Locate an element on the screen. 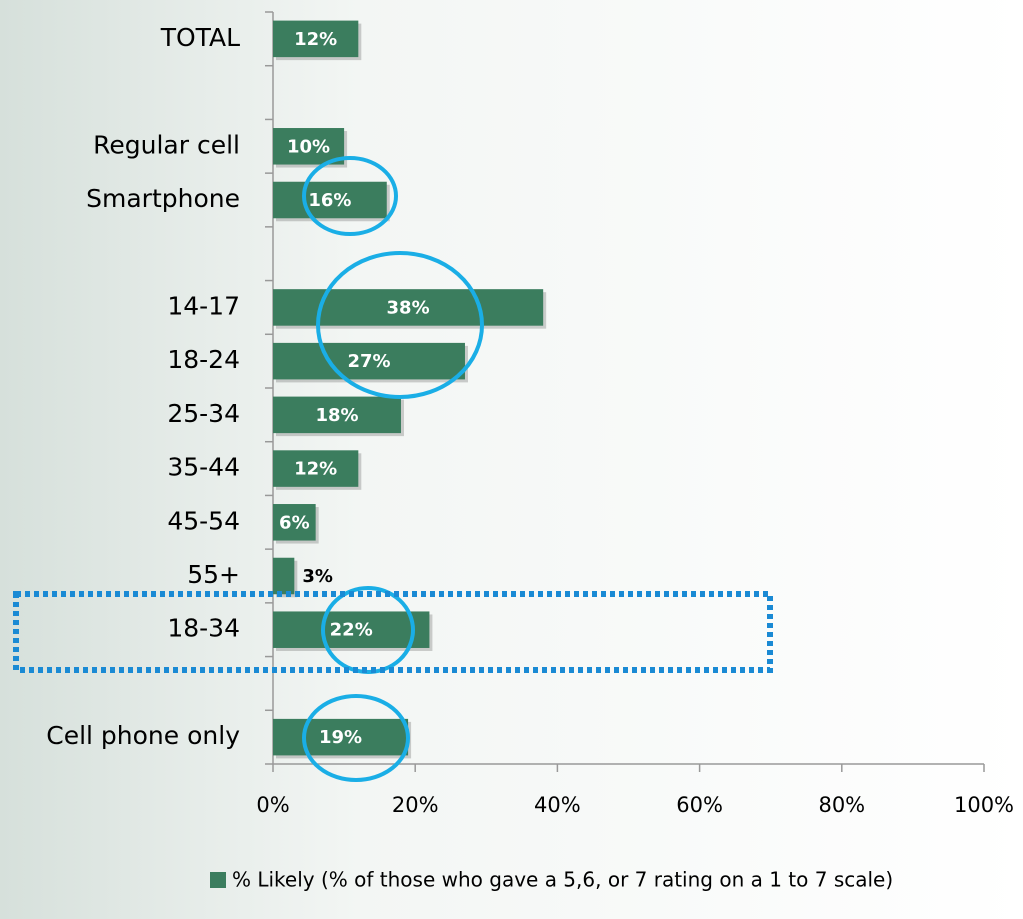  data-label: 16% is located at coordinates (329, 200).